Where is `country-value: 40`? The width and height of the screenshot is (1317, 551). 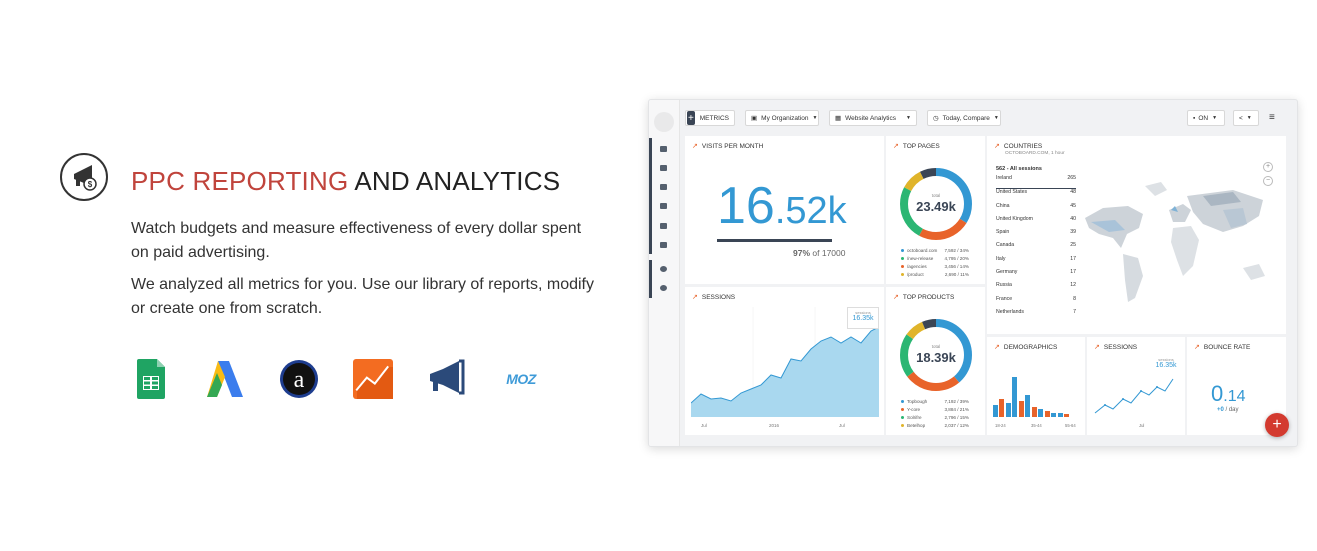 country-value: 40 is located at coordinates (1073, 218).